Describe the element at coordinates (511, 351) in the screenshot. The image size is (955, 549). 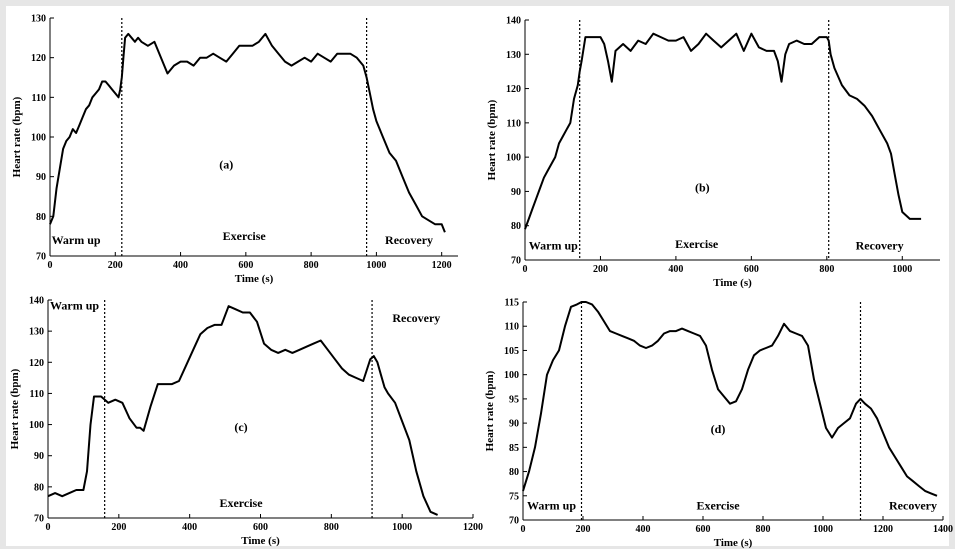
I see `y-tick-label: 105` at that location.